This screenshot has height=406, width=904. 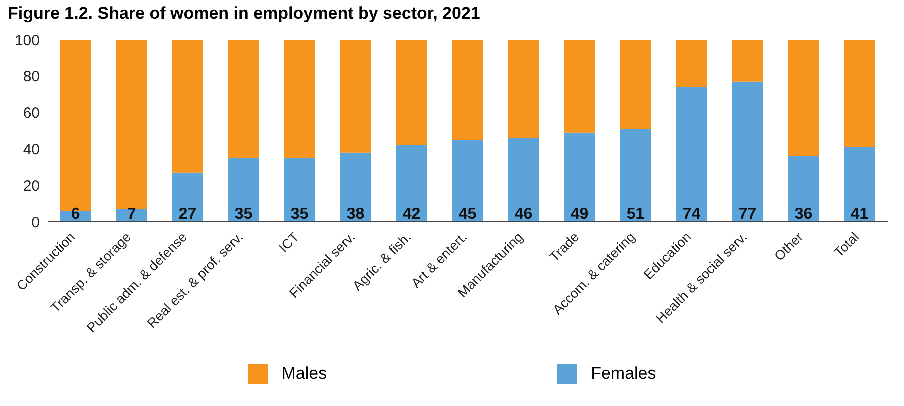 I want to click on data-label: 41, so click(x=859, y=214).